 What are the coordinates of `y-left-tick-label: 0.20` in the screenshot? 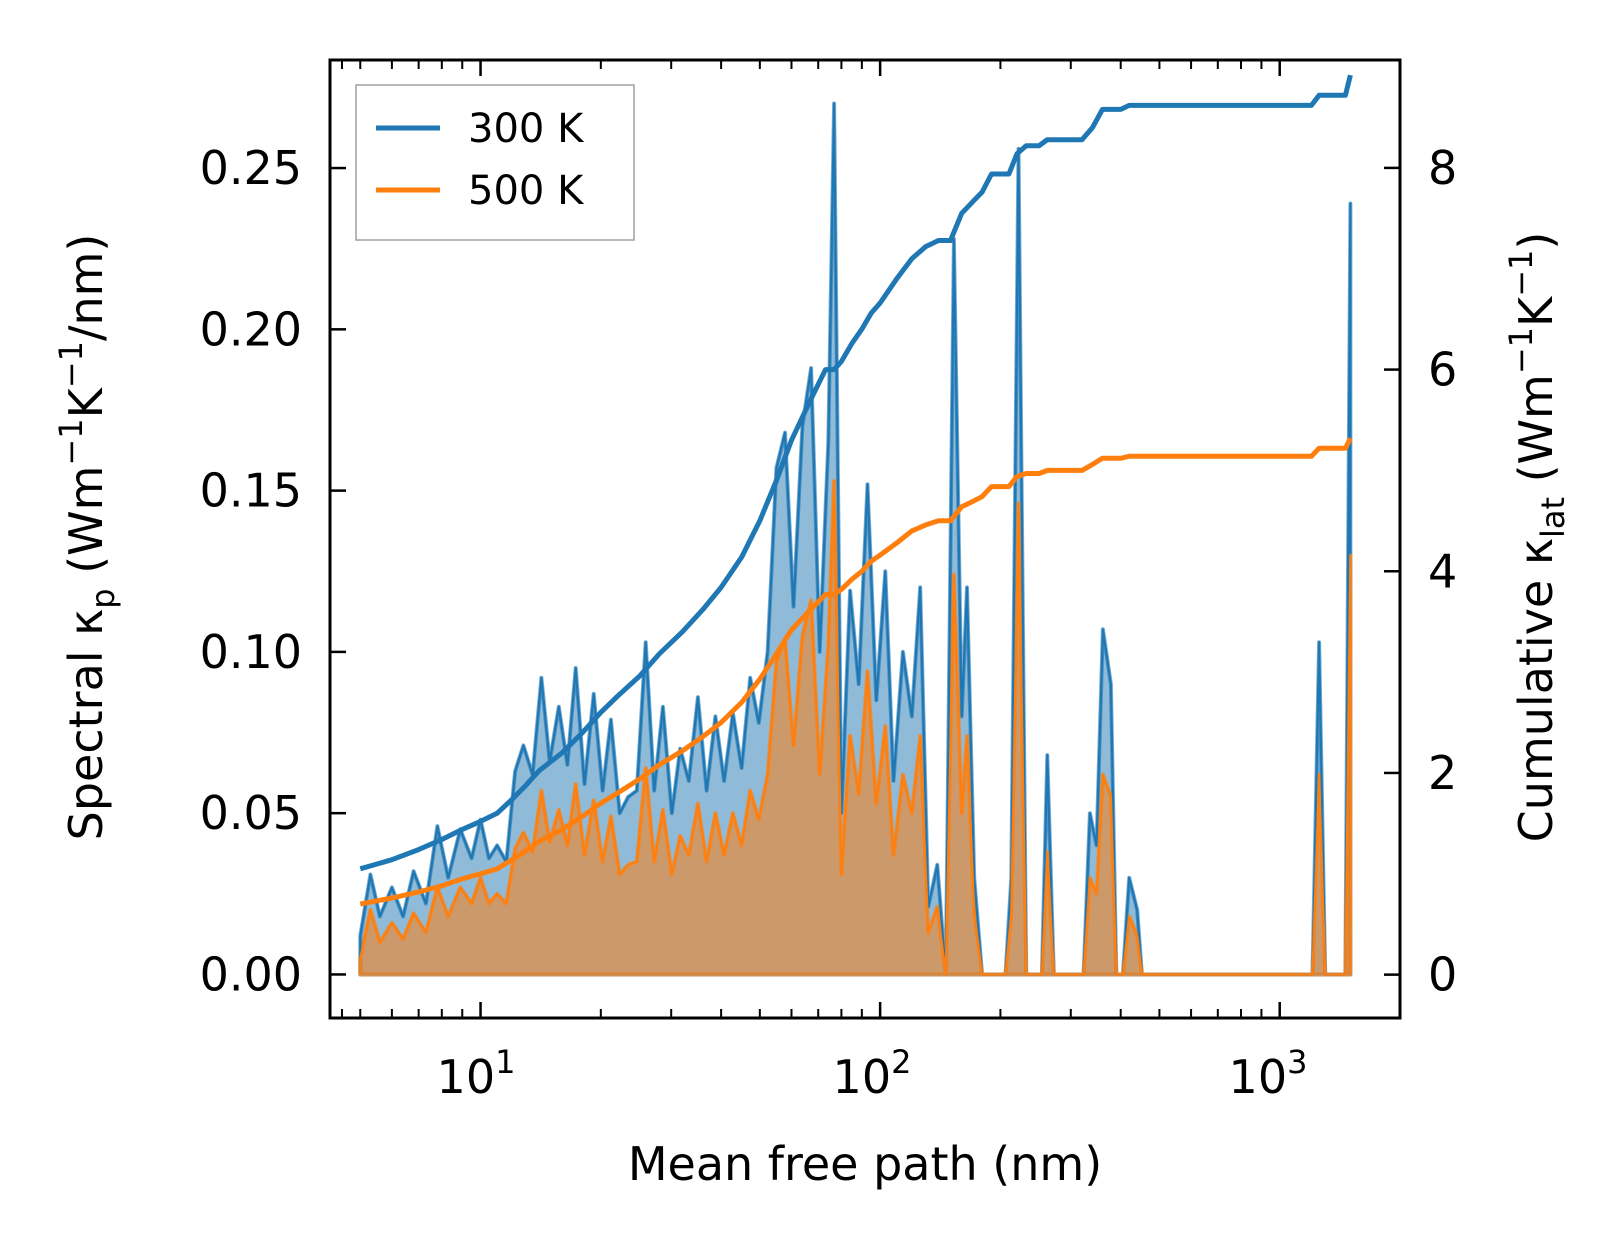 It's located at (251, 329).